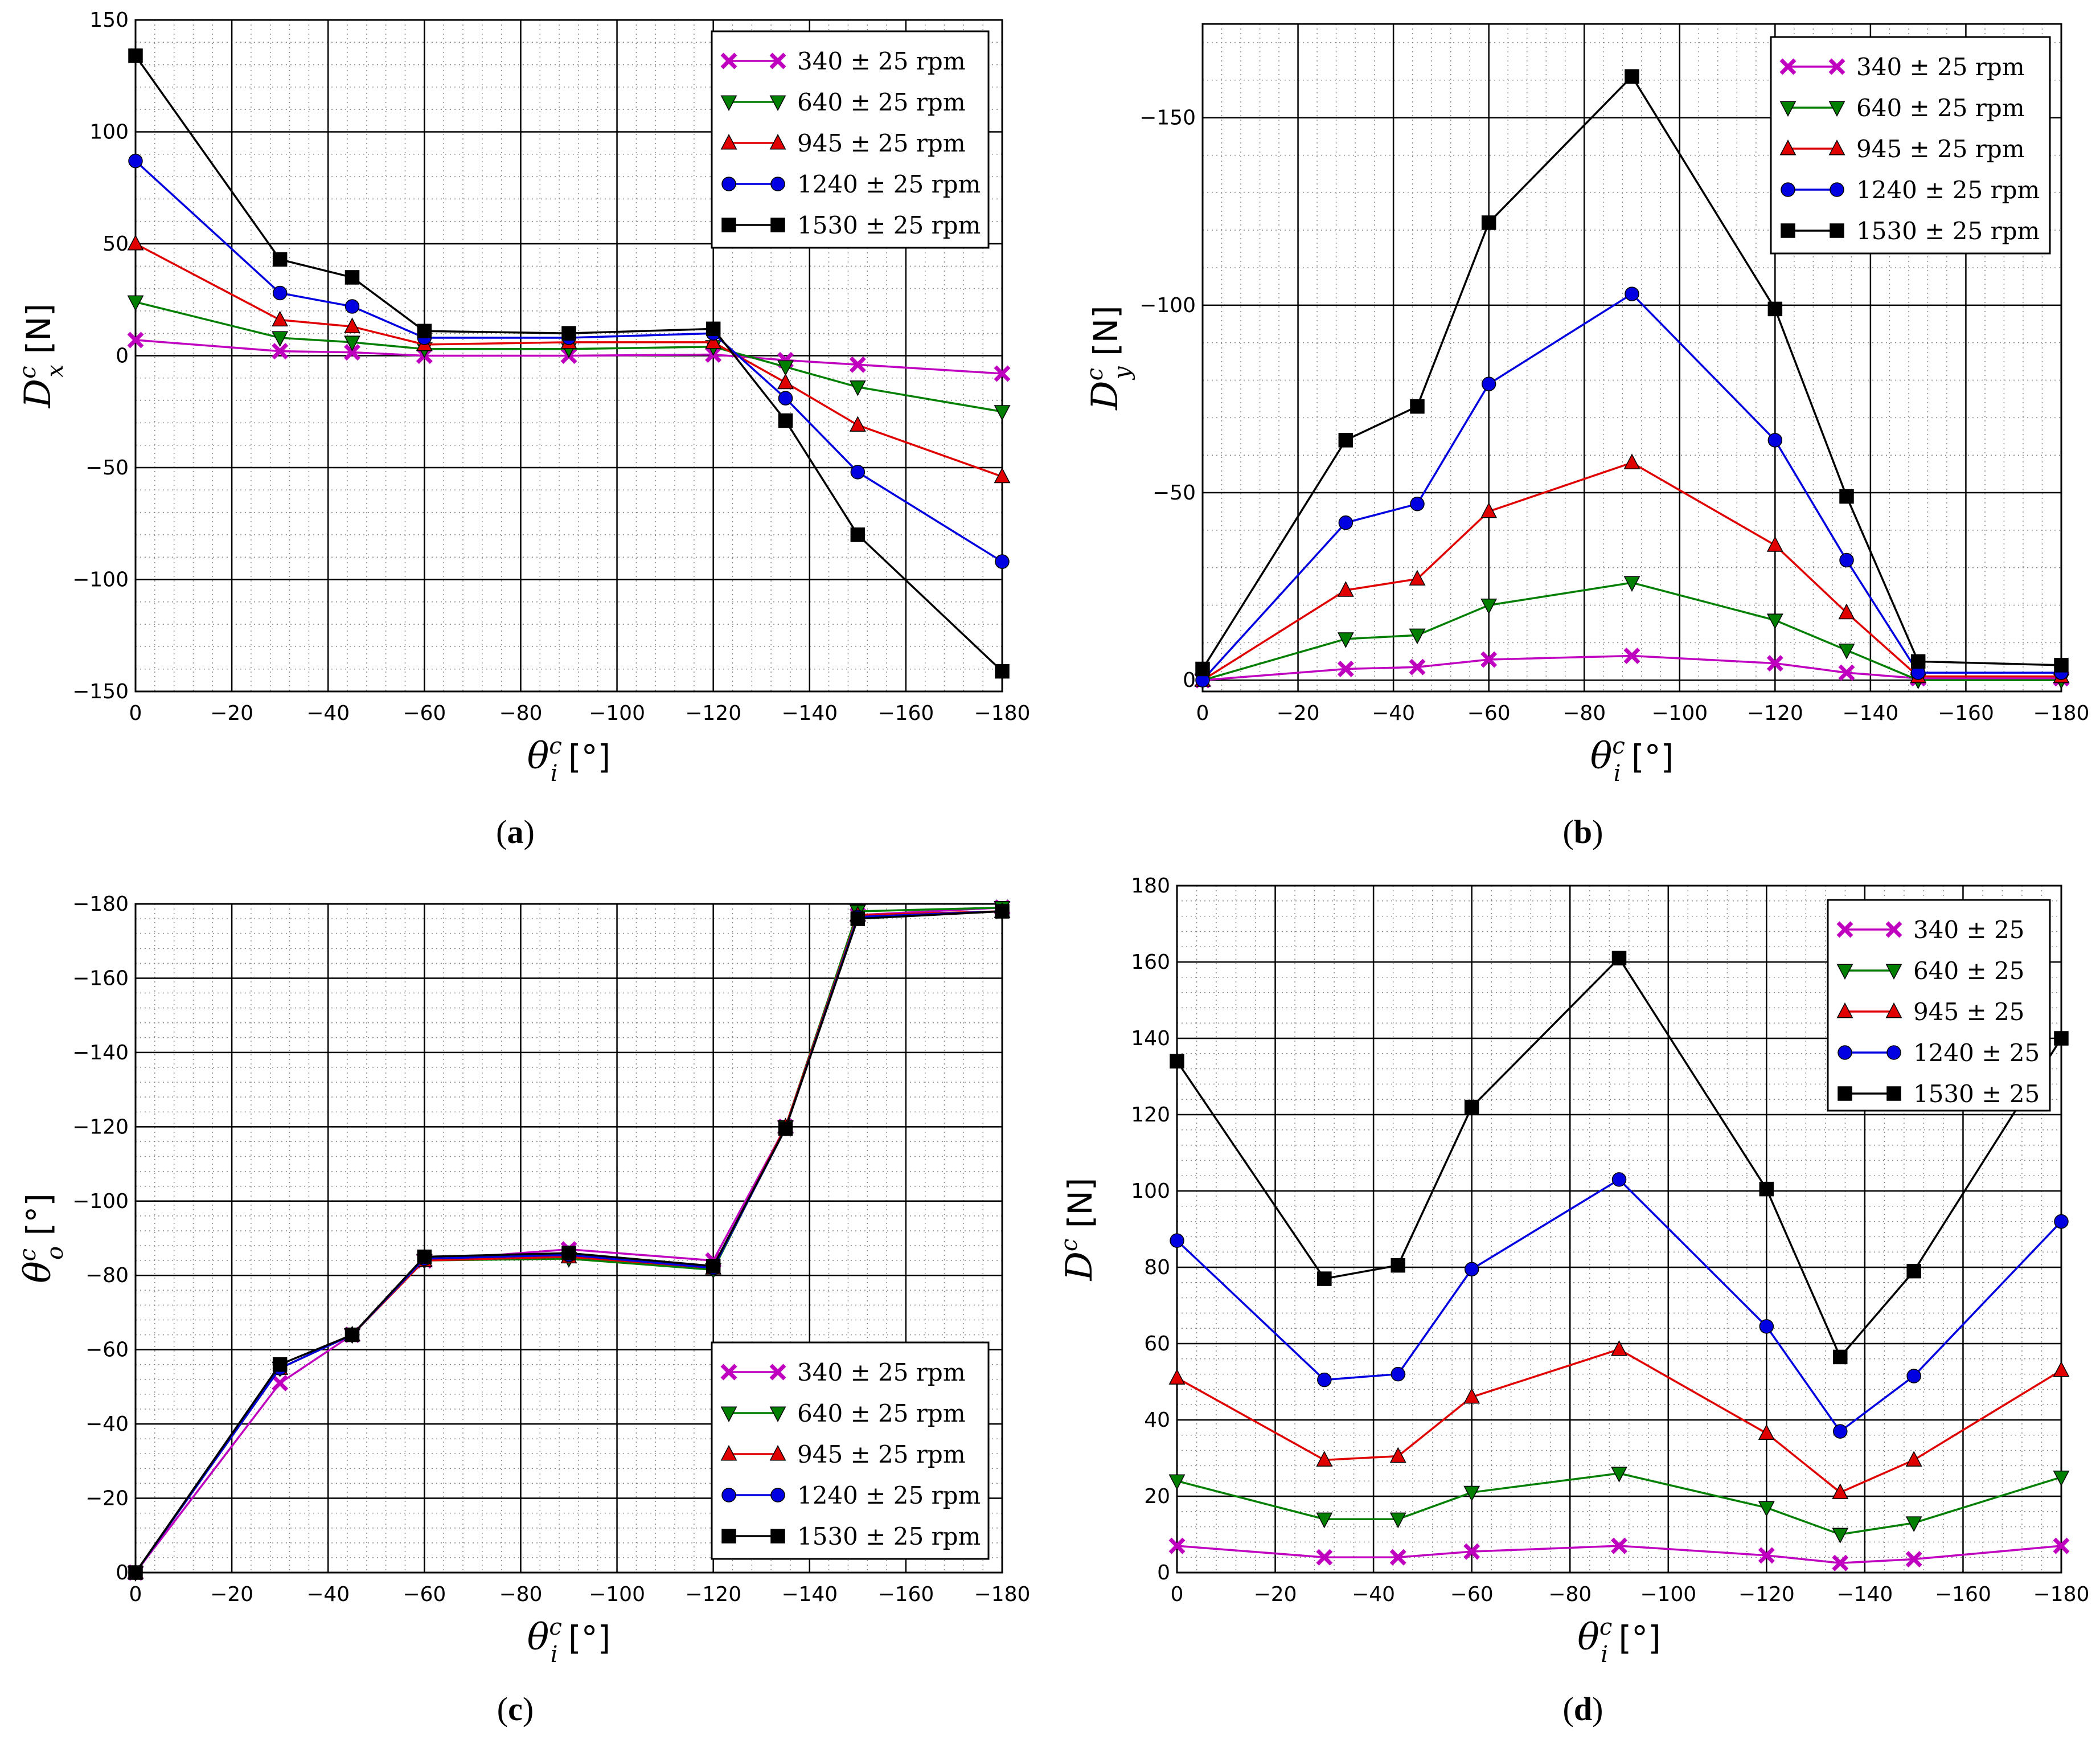 The image size is (2100, 1744). What do you see at coordinates (1976, 1094) in the screenshot?
I see `legend-label: 1530 ± 25` at bounding box center [1976, 1094].